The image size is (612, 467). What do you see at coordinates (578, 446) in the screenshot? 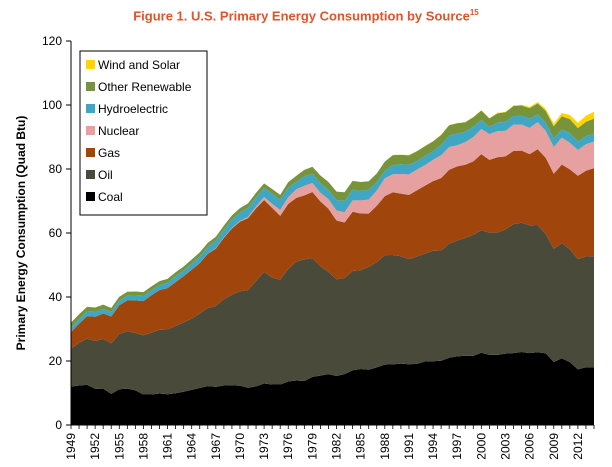
I see `x-tick-label: 2012` at bounding box center [578, 446].